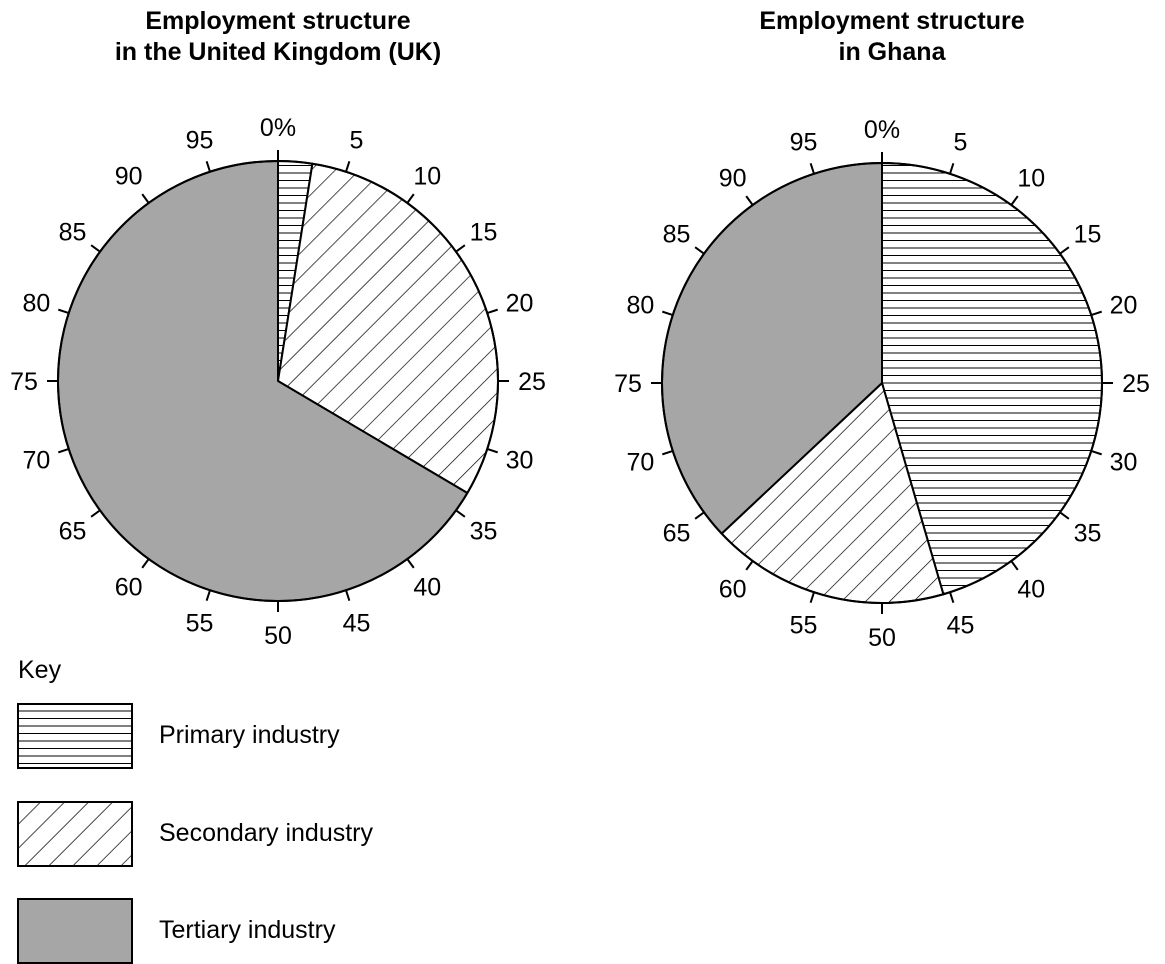  What do you see at coordinates (357, 140) in the screenshot?
I see `tick-label-uk-1: 5` at bounding box center [357, 140].